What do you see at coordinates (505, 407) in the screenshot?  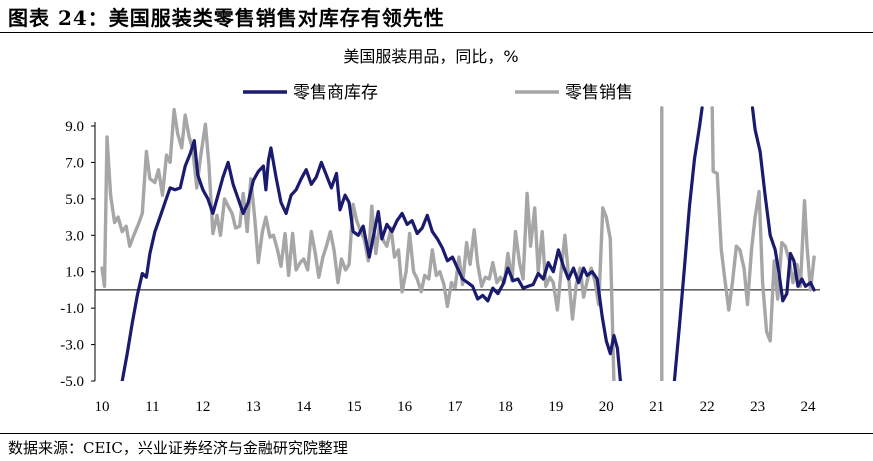 I see `x-tick-label: 18` at bounding box center [505, 407].